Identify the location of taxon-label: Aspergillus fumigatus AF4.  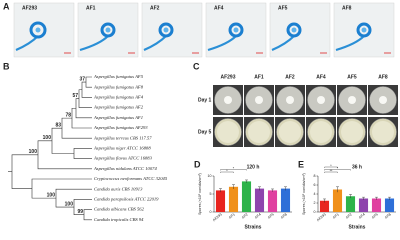
(118, 96).